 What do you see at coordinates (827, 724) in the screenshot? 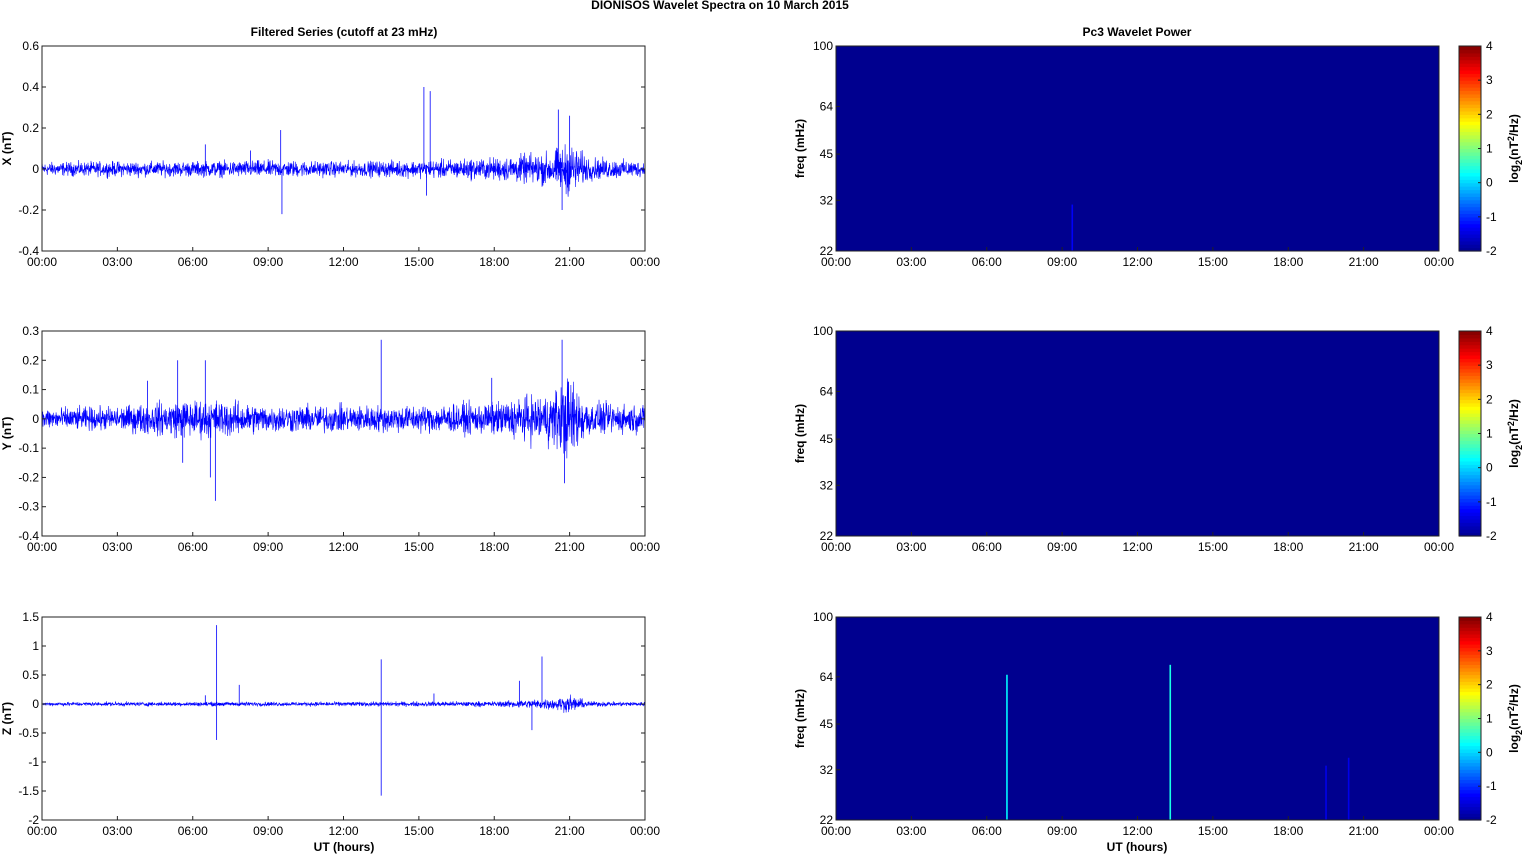
I see `wavelet-z-ytick-label: 45` at bounding box center [827, 724].